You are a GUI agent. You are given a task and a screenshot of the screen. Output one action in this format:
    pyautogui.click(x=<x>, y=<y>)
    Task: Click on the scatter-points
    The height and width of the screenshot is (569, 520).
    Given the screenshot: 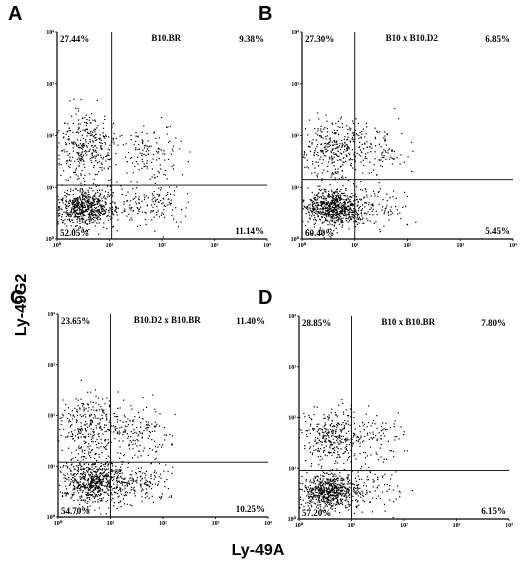 What is the action you would take?
    pyautogui.click(x=116, y=447)
    